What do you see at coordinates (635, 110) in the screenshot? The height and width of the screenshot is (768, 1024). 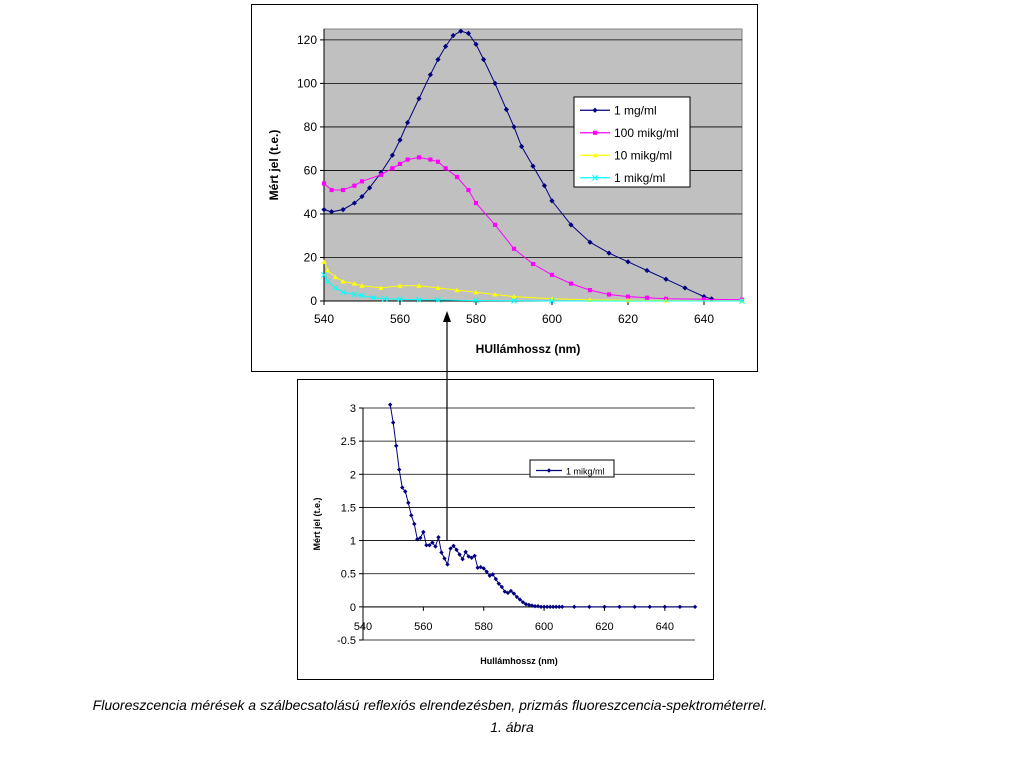 I see `legend-entry: 1 mg/ml` at bounding box center [635, 110].